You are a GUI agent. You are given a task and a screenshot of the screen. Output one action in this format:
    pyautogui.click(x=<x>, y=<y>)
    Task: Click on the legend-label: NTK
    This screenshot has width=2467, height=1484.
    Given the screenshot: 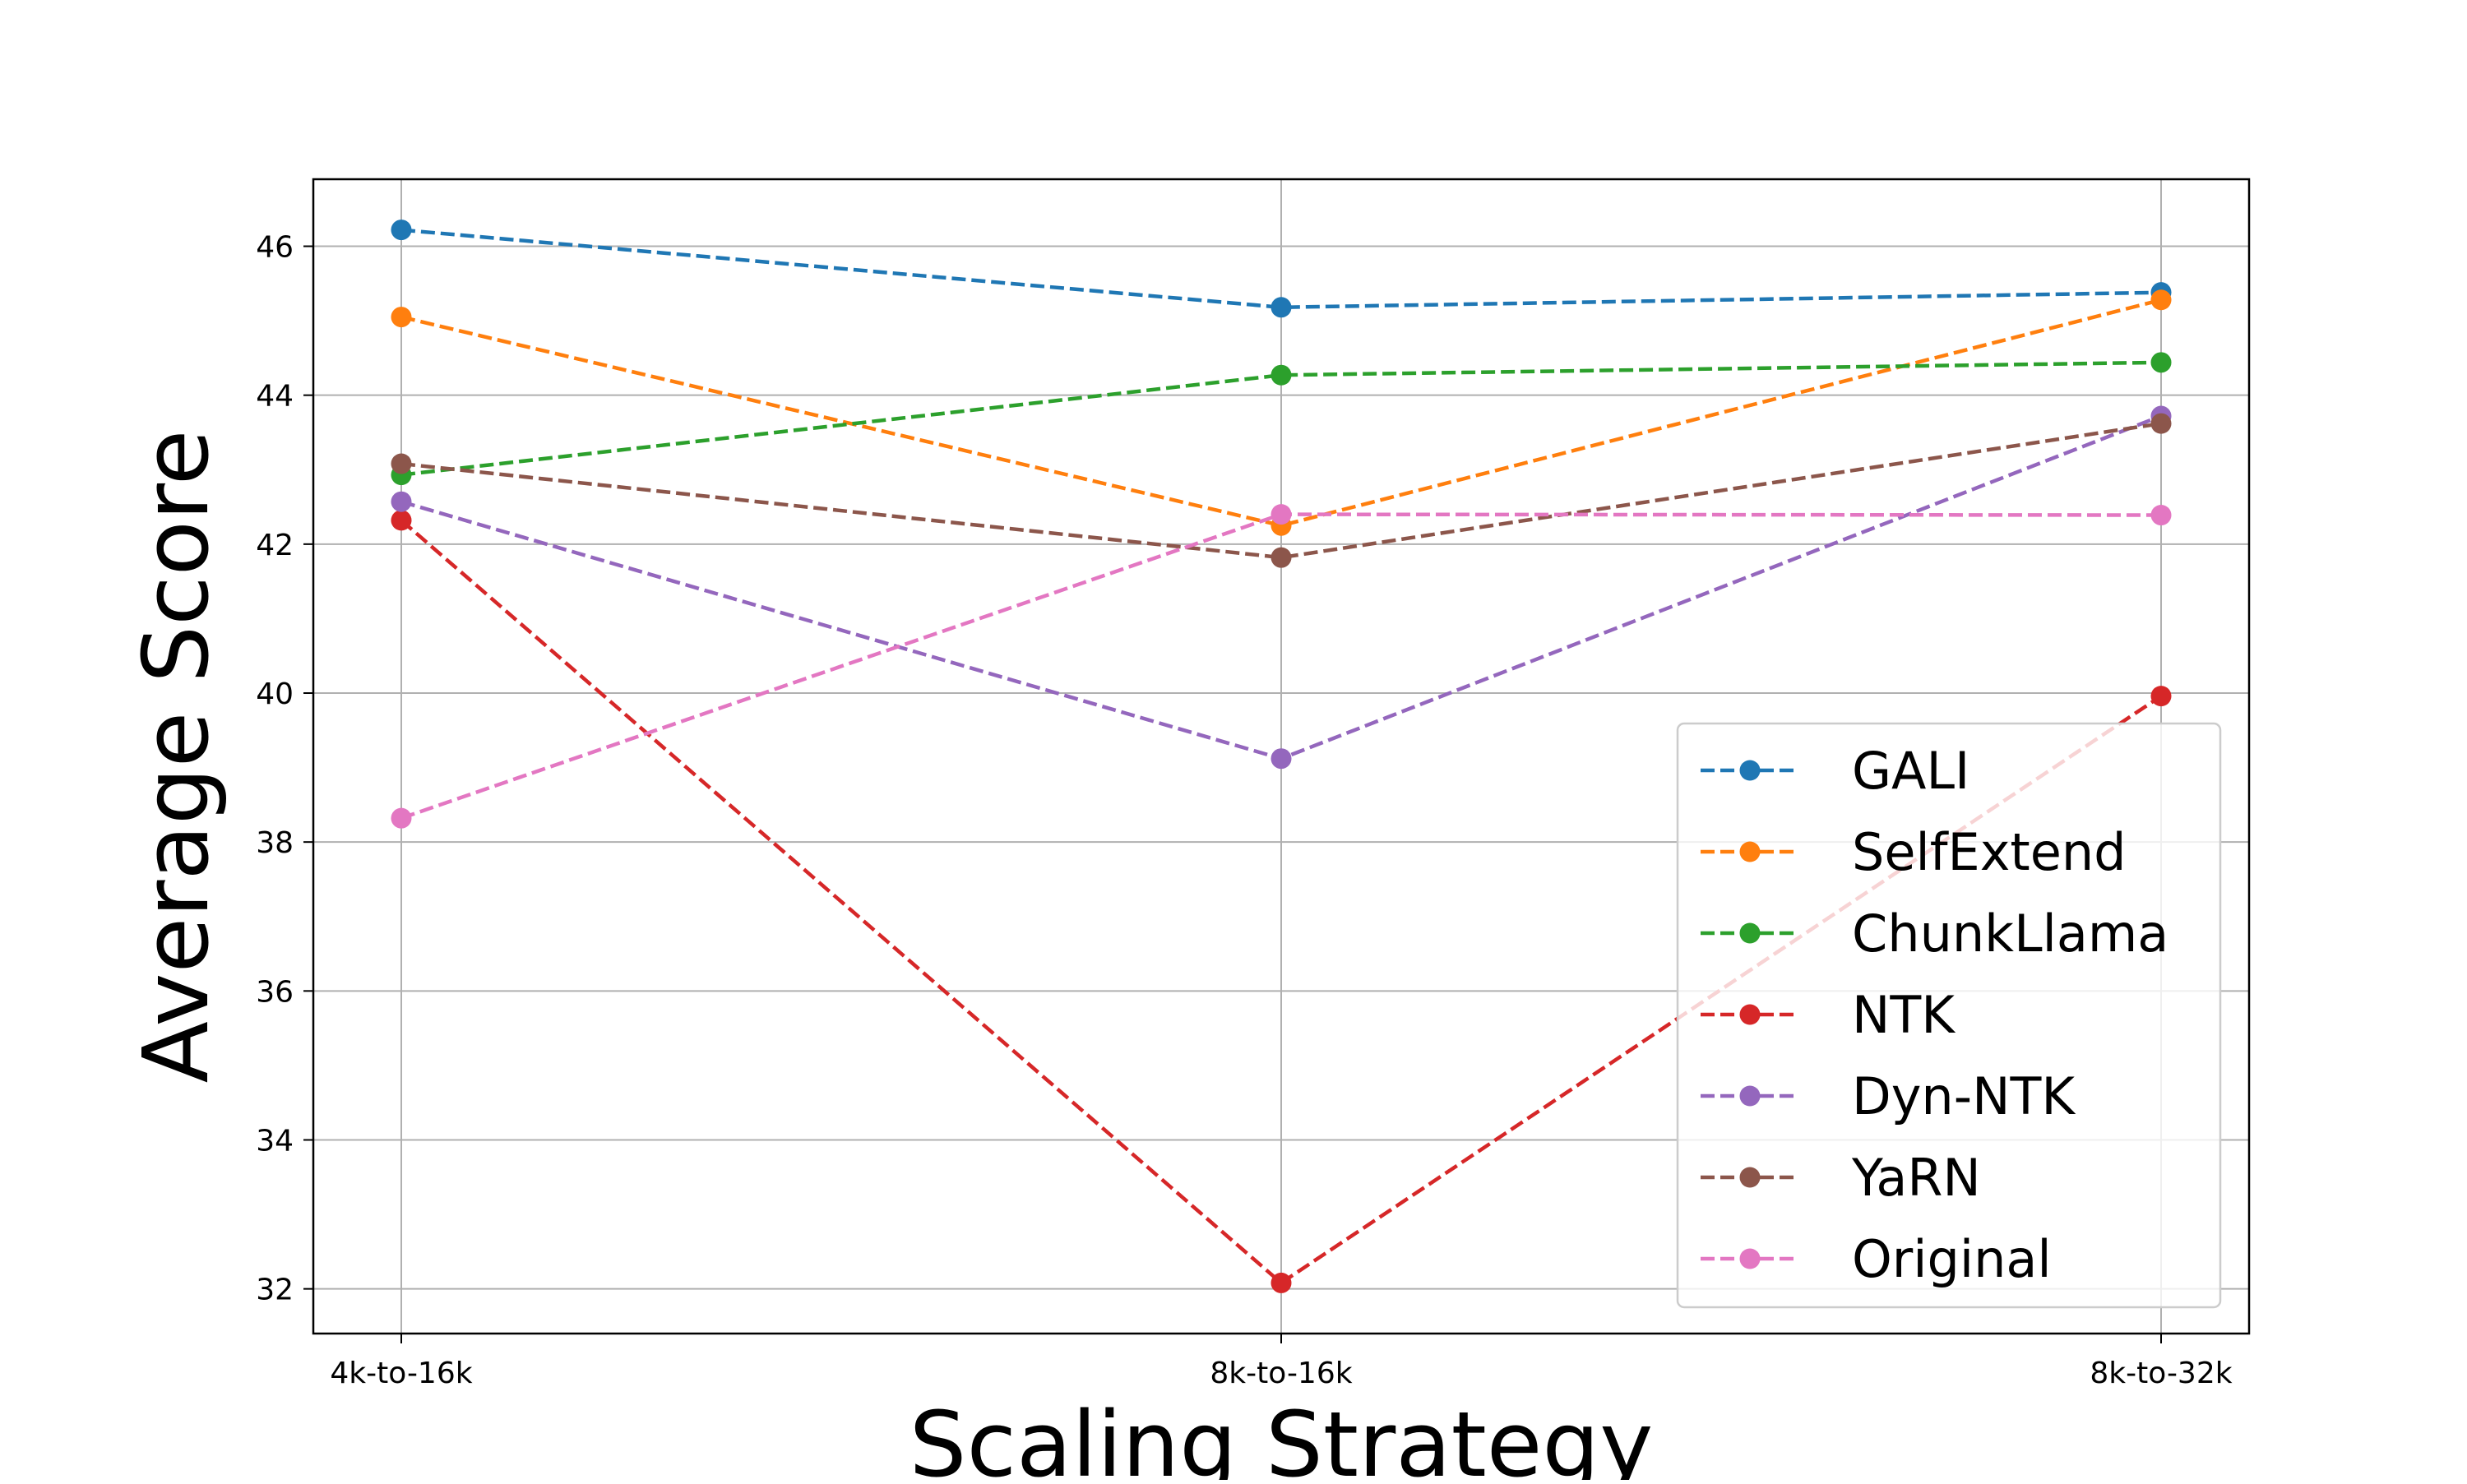 What is the action you would take?
    pyautogui.click(x=1904, y=1015)
    